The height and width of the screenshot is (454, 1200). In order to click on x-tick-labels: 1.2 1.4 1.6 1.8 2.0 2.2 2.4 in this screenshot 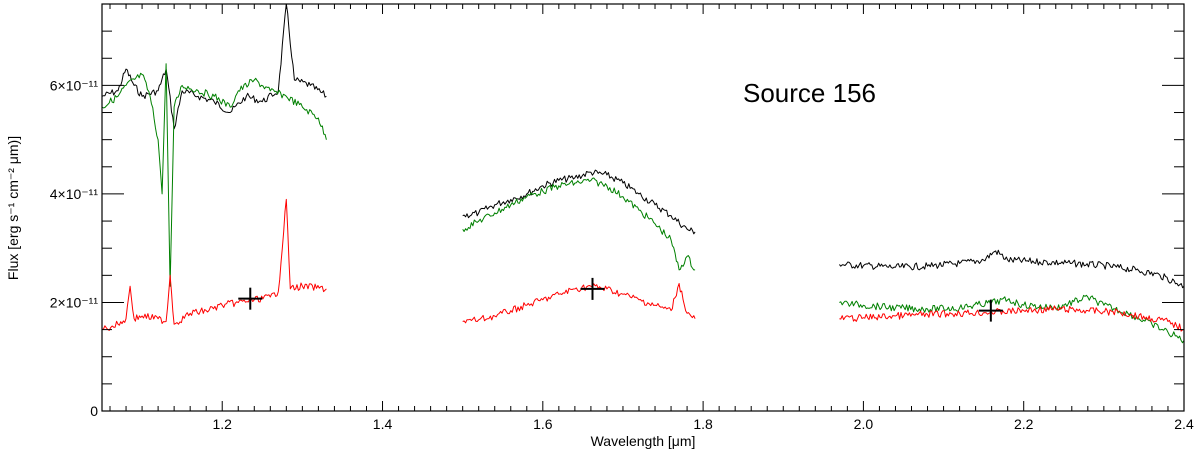, I will do `click(702, 424)`.